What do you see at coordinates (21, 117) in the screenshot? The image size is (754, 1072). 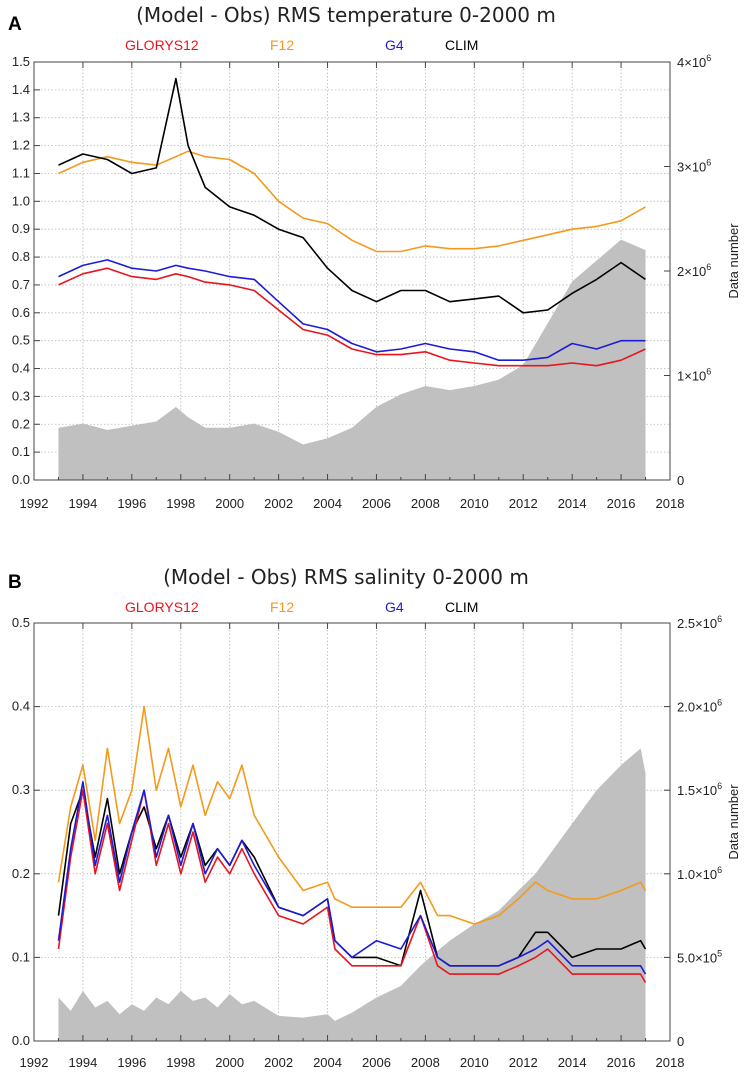 I see `y-tick-label: 1.3` at bounding box center [21, 117].